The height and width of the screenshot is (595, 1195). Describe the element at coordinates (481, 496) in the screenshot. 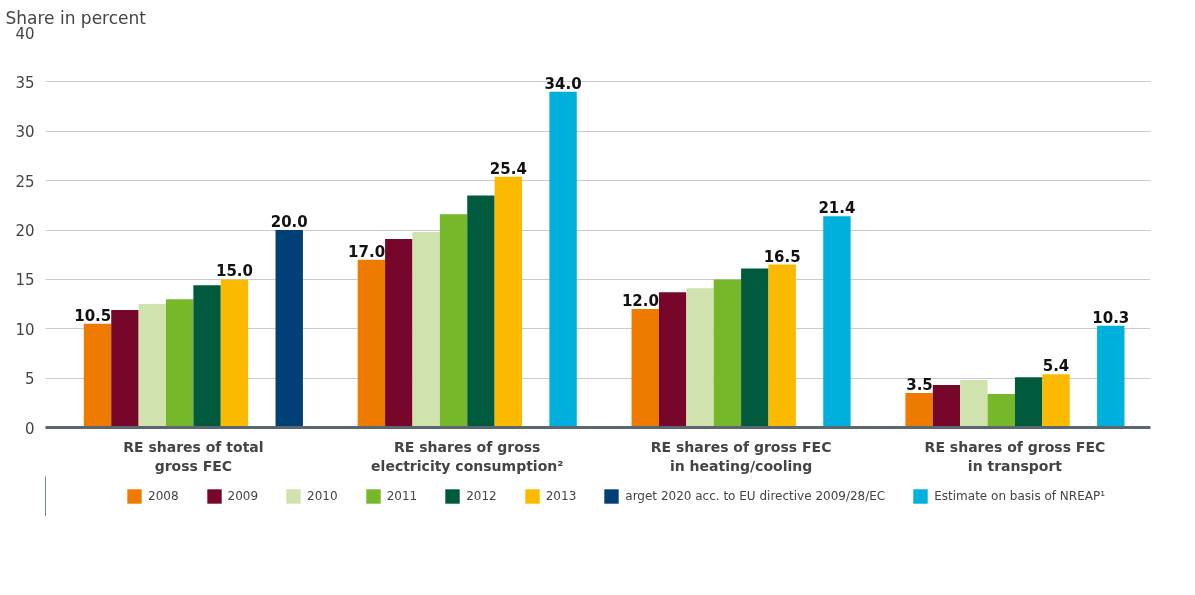

I see `legend-label: 2012` at that location.